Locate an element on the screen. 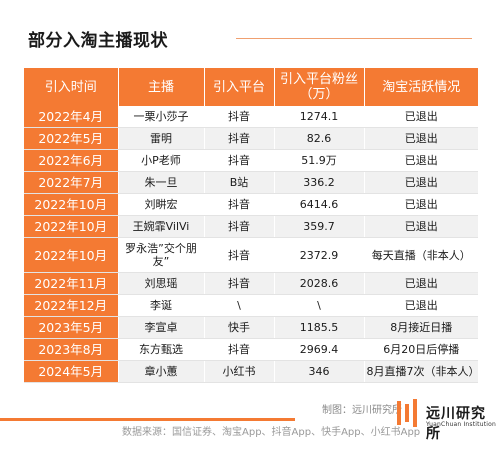 The image size is (499, 454). cell-anchor: 王婉霏VilVi is located at coordinates (161, 226).